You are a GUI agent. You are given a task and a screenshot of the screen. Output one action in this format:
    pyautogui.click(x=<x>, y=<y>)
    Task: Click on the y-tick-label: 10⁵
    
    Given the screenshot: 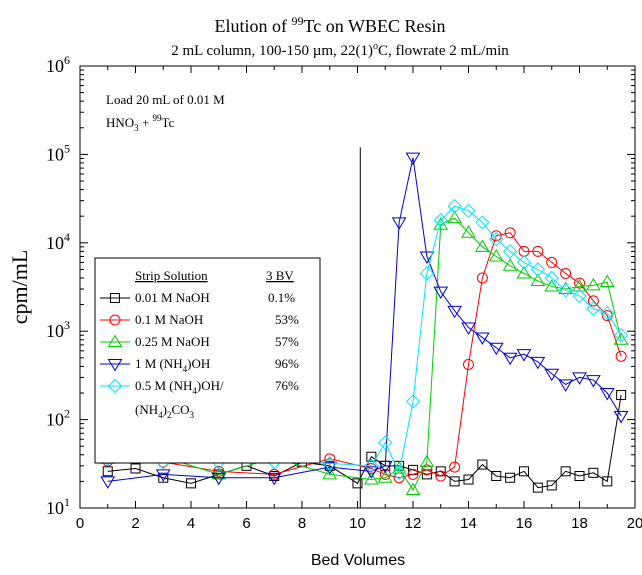 What is the action you would take?
    pyautogui.click(x=58, y=152)
    